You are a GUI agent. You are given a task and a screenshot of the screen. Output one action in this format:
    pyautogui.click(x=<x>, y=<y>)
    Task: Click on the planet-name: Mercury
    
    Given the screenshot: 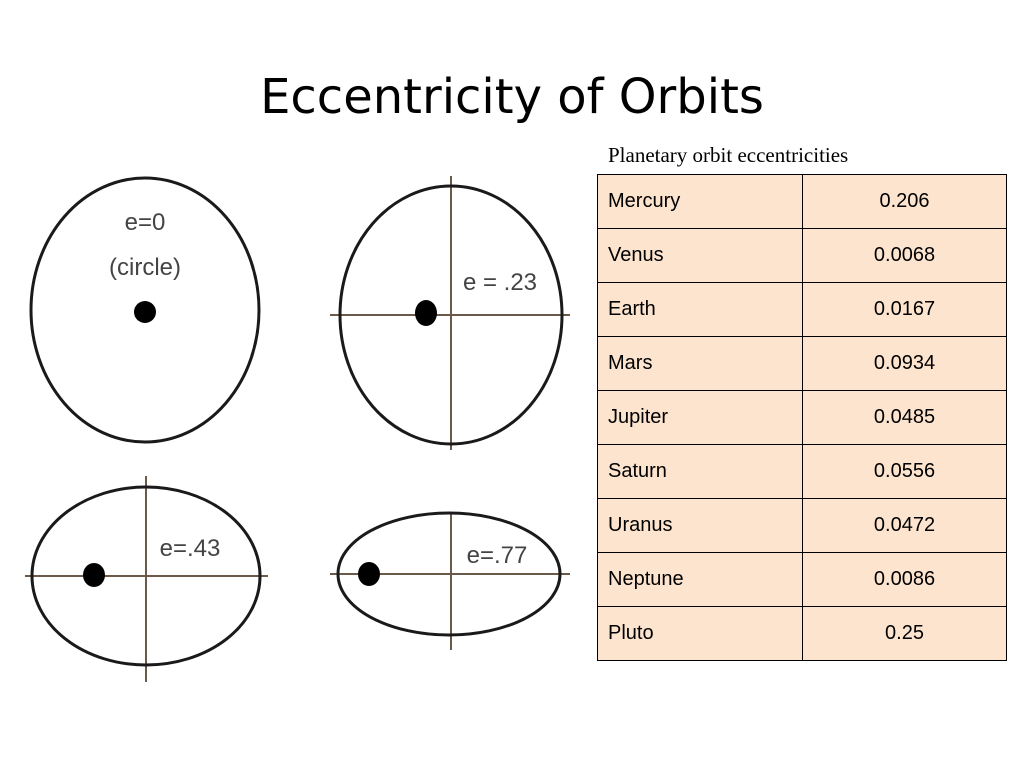 What is the action you would take?
    pyautogui.click(x=700, y=201)
    